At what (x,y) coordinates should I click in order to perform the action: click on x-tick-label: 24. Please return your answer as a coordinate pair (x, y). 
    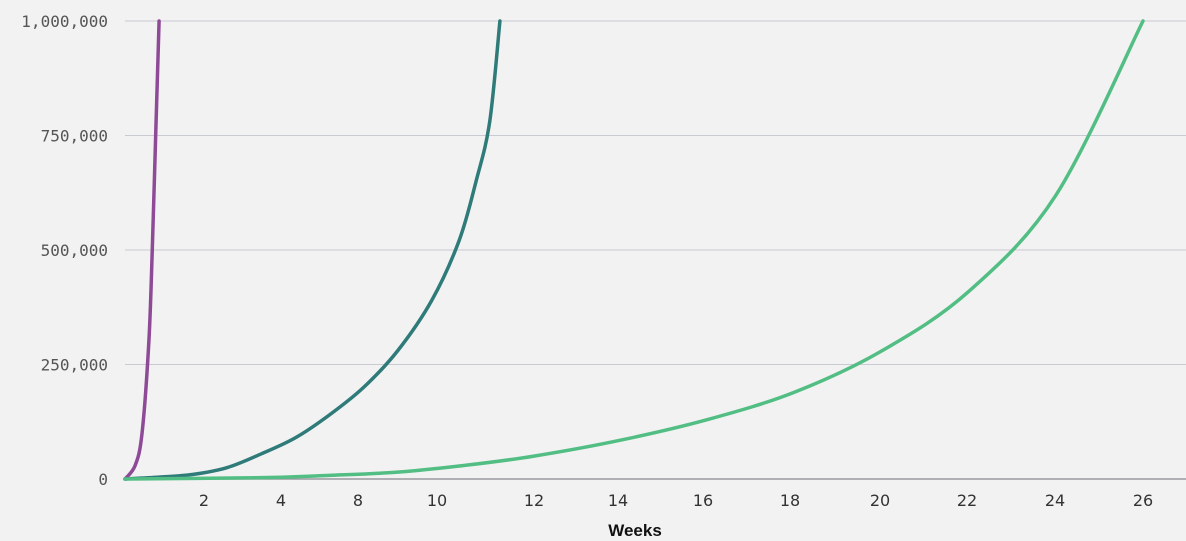
    Looking at the image, I should click on (1055, 500).